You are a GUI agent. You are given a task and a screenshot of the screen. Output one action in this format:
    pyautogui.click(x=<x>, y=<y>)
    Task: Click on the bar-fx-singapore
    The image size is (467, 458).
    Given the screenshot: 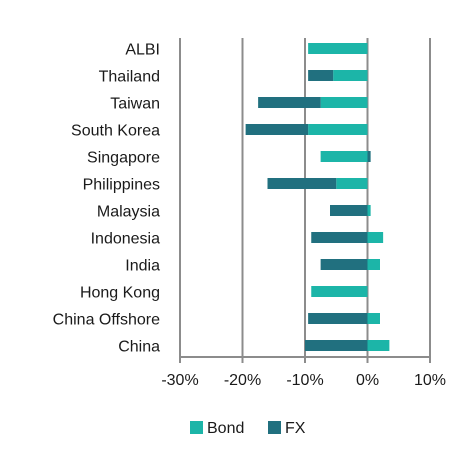 What is the action you would take?
    pyautogui.click(x=369, y=156)
    